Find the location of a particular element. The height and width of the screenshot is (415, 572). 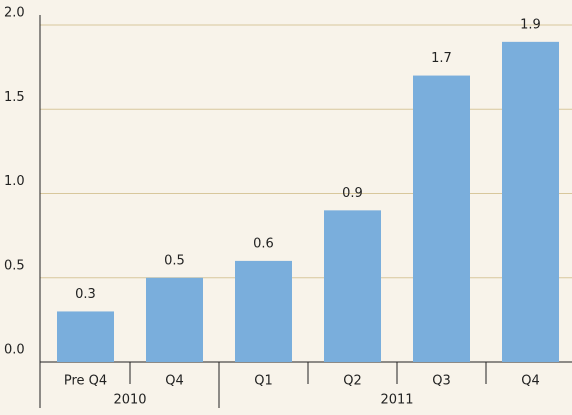

x-tick-label: Pre Q4 is located at coordinates (85, 381).